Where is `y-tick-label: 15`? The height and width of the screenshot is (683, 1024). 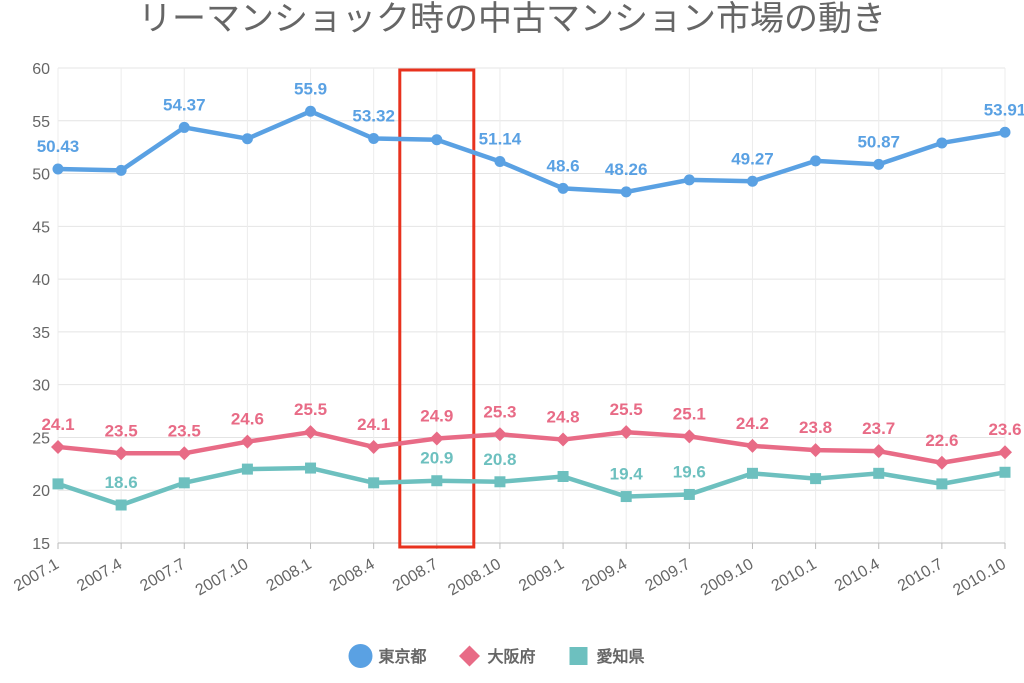
y-tick-label: 15 is located at coordinates (41, 544).